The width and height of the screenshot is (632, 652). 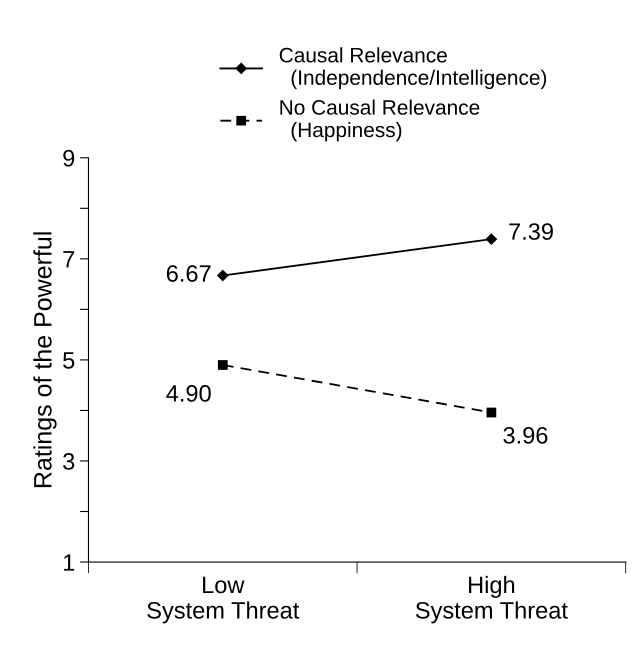 I want to click on y-tick-label: 5, so click(x=68, y=360).